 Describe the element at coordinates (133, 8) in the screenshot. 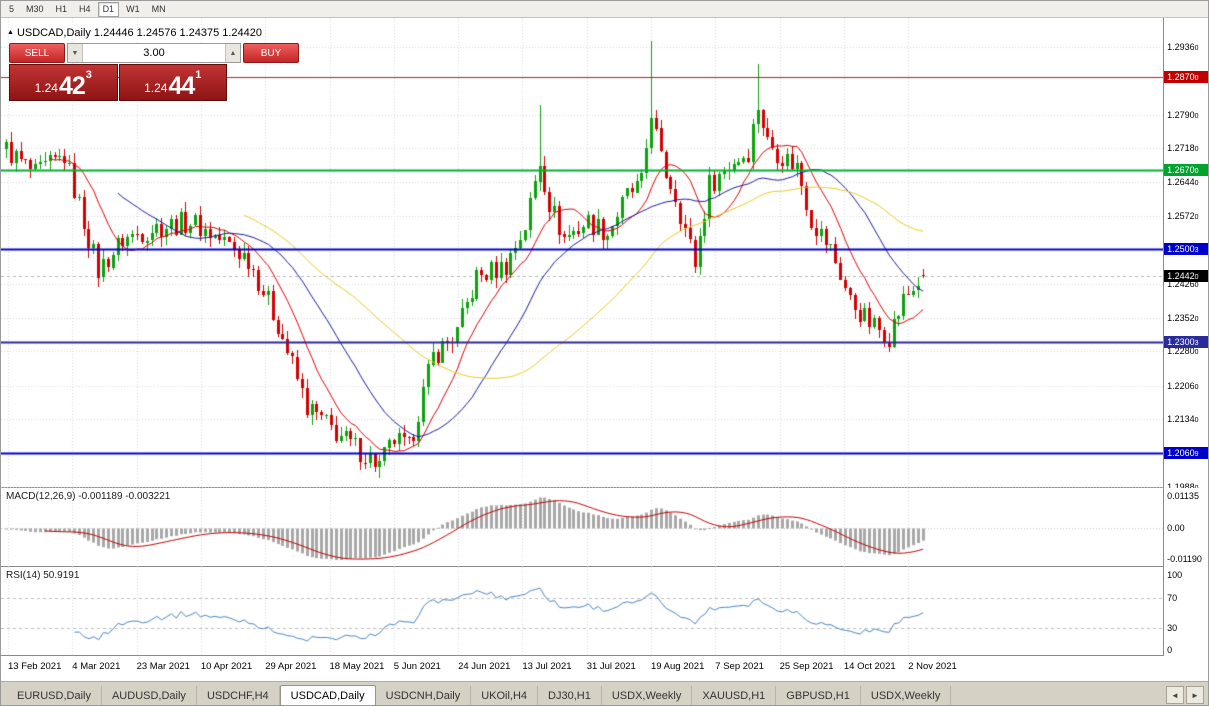

I see `timeframe-button-w1: W1` at that location.